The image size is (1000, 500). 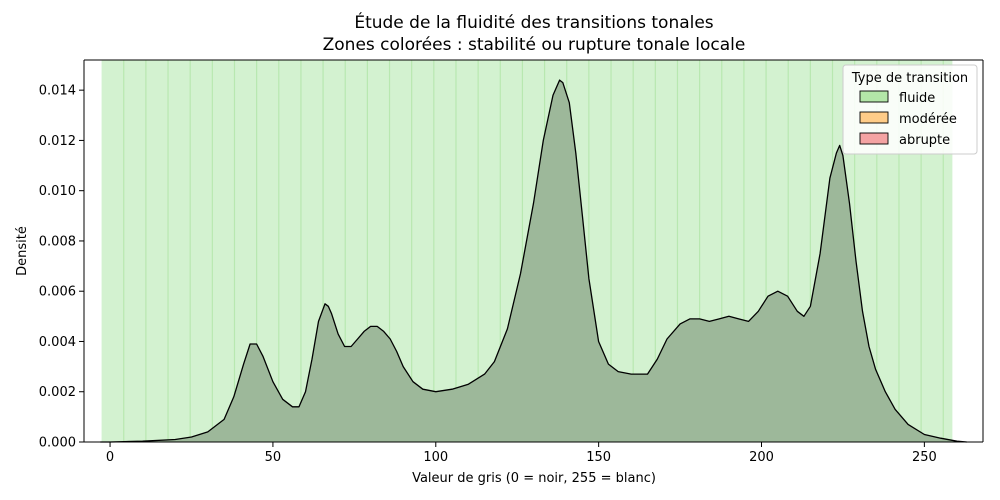 I want to click on legend-label: fluide, so click(x=917, y=98).